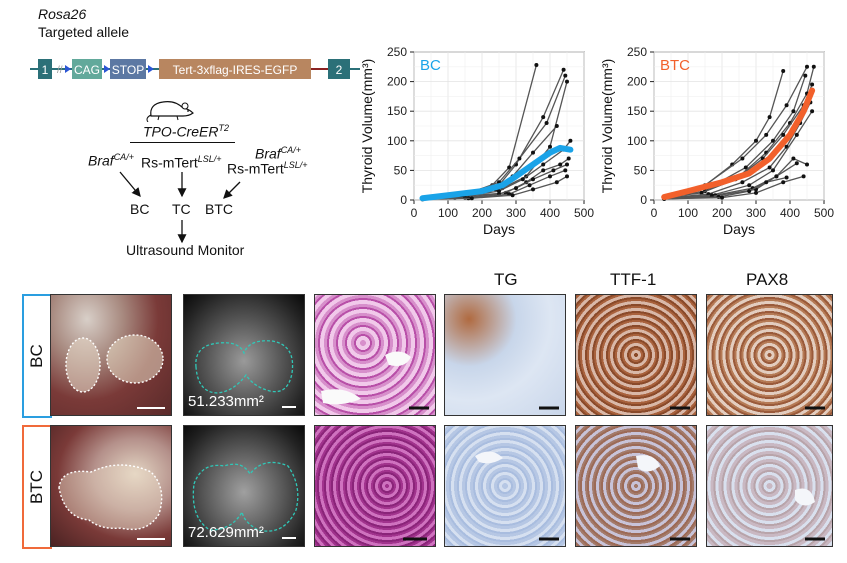  I want to click on btc-y-tick-label: 250, so click(637, 52).